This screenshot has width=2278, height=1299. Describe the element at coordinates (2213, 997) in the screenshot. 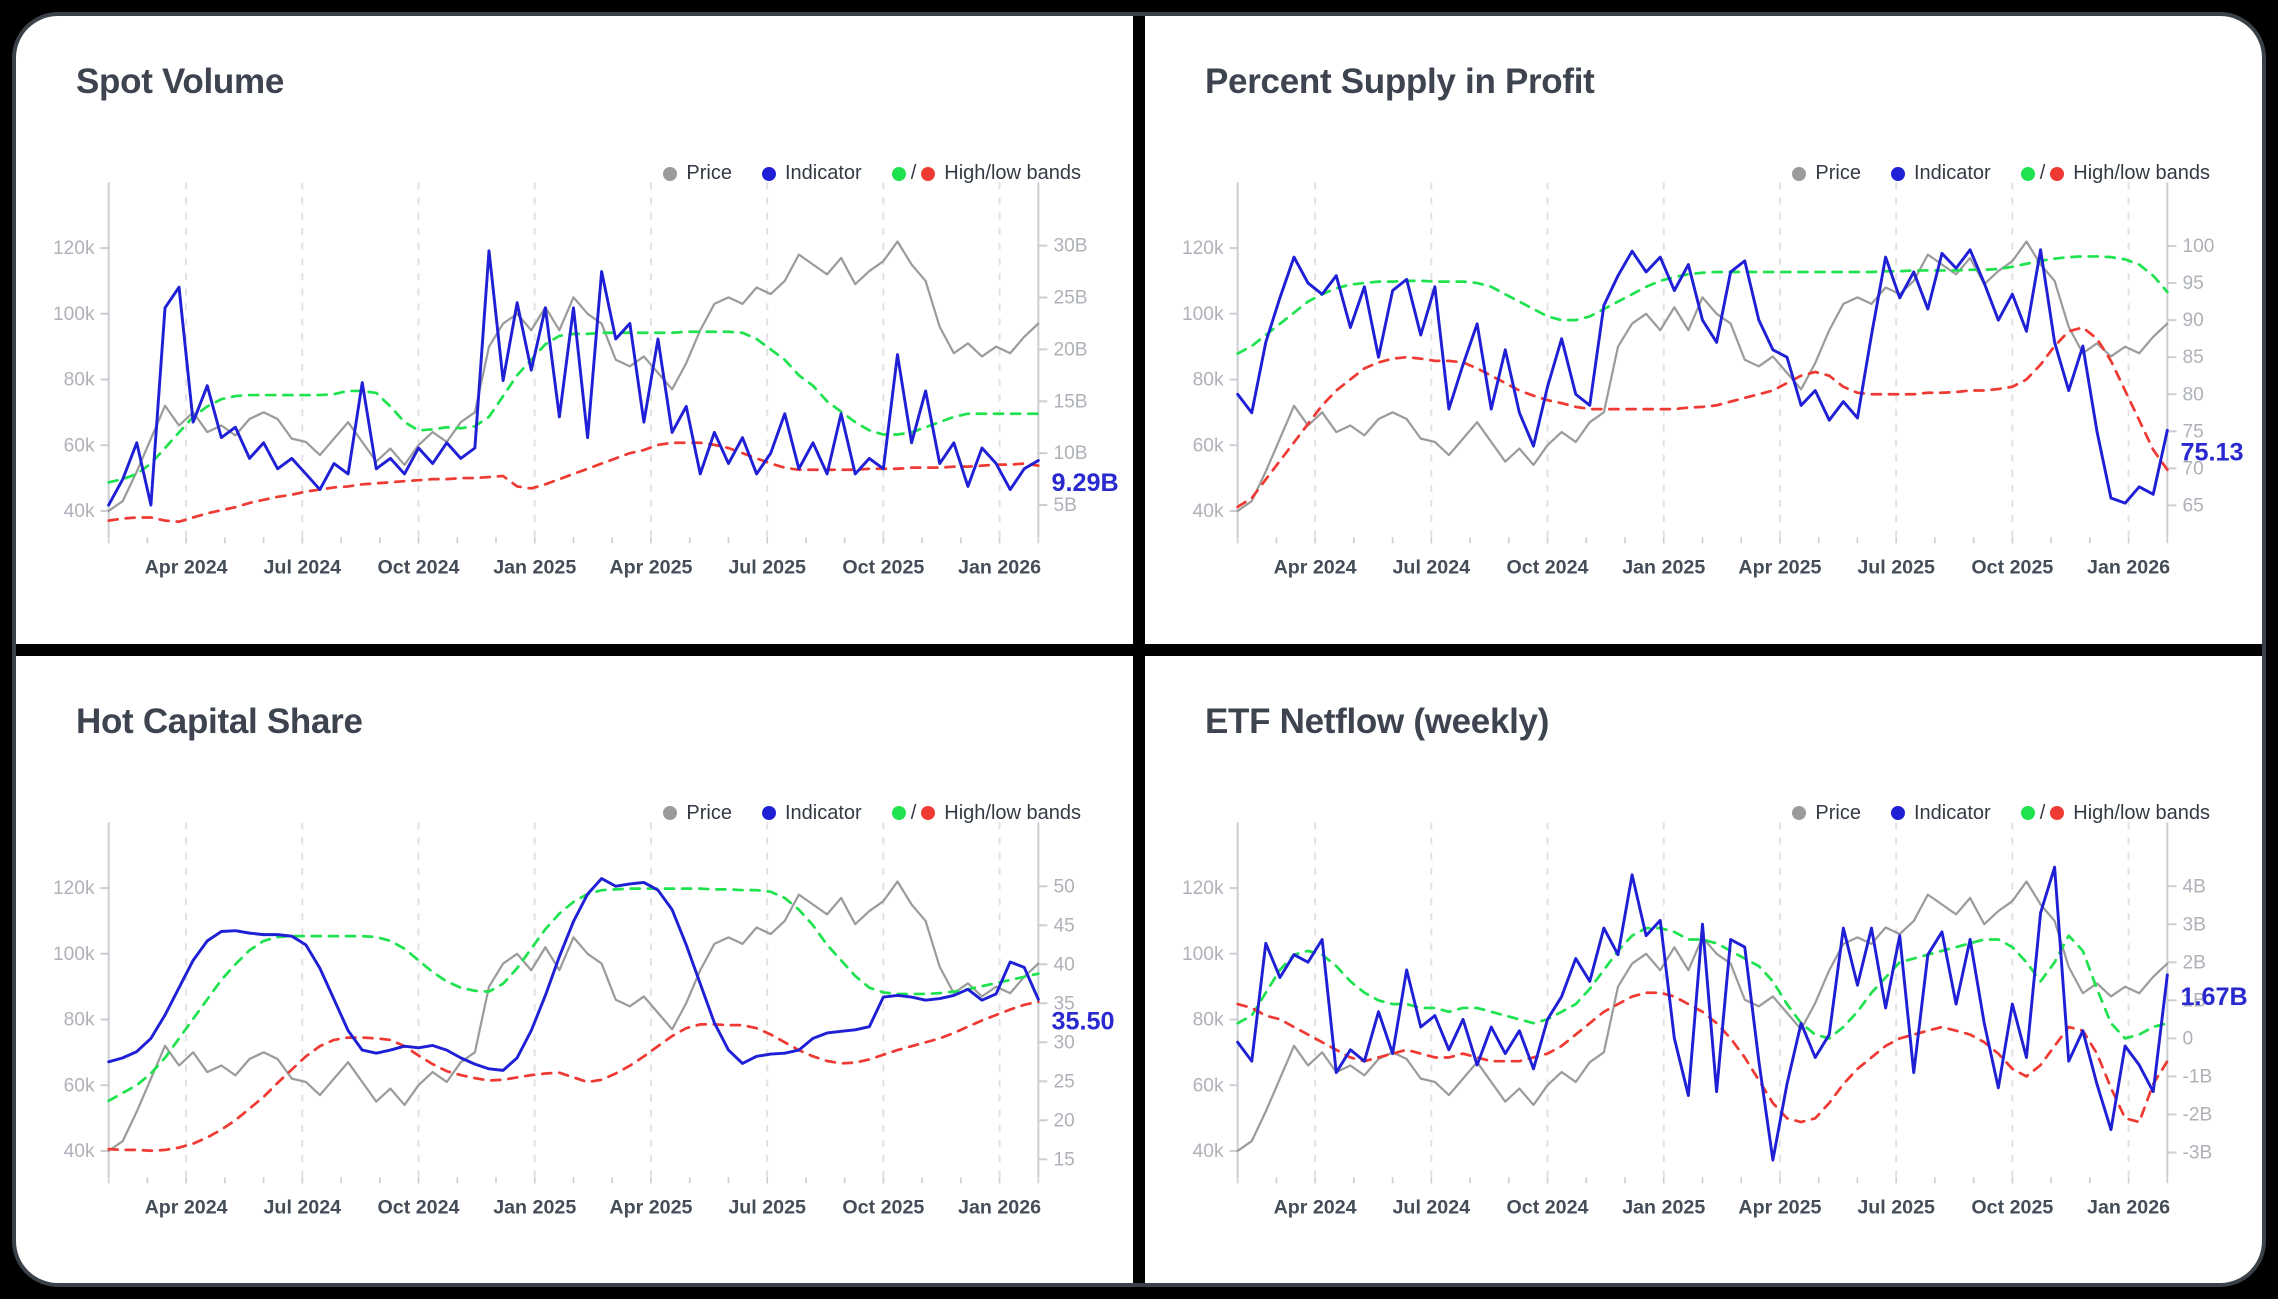

I see `current-value-label: 1.67B` at that location.